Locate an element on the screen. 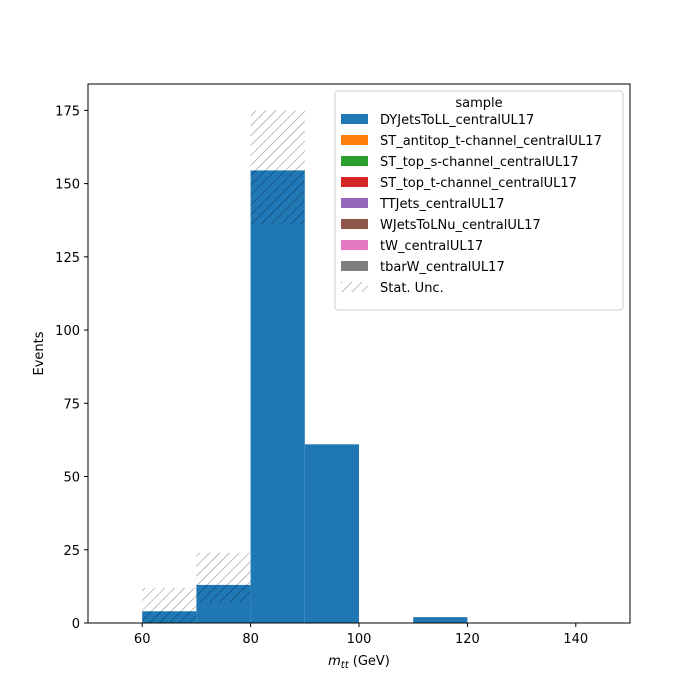 The width and height of the screenshot is (700, 700). x-tick-label: 140 is located at coordinates (575, 639).